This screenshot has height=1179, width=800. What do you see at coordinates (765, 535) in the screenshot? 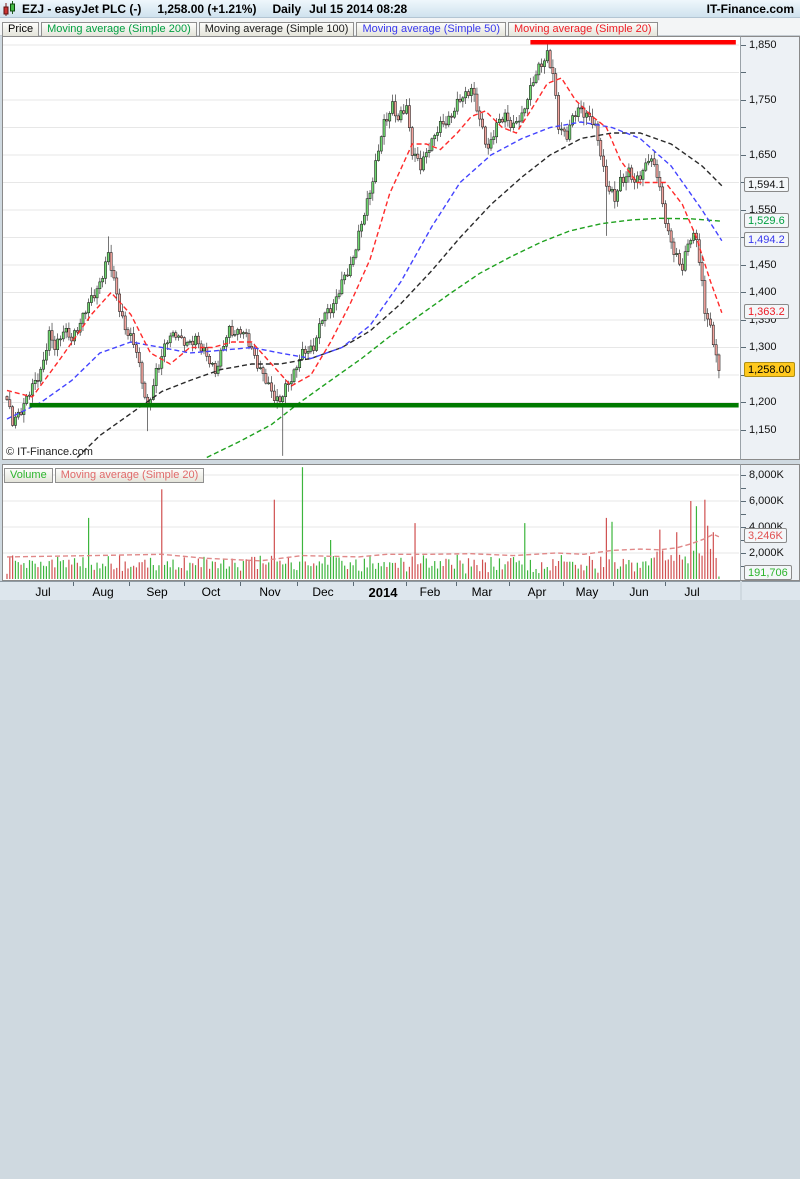
I see `volume-value-box: 3,246K` at bounding box center [765, 535].